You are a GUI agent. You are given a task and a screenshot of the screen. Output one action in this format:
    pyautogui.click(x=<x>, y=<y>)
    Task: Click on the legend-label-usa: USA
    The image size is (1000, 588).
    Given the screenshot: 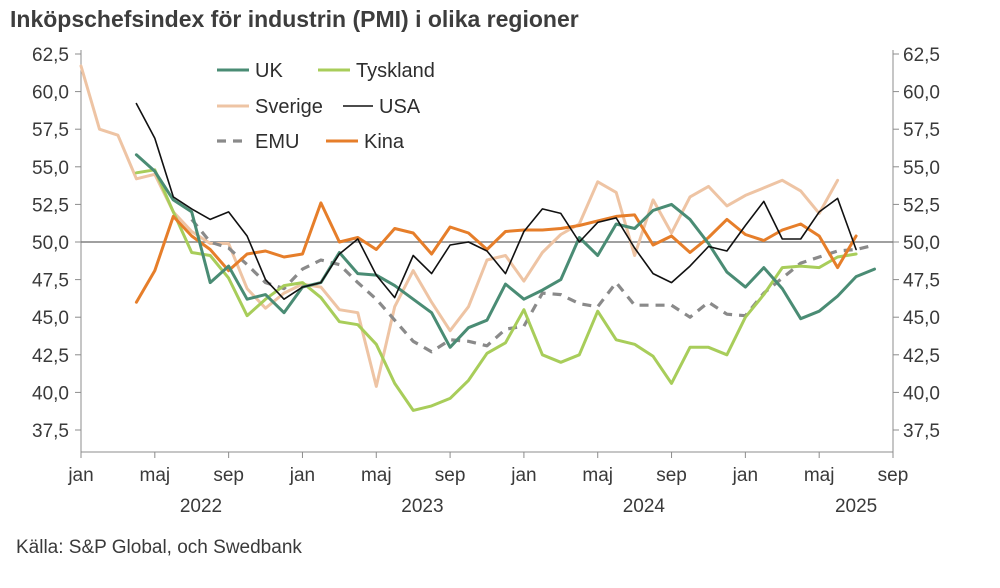 What is the action you would take?
    pyautogui.click(x=400, y=107)
    